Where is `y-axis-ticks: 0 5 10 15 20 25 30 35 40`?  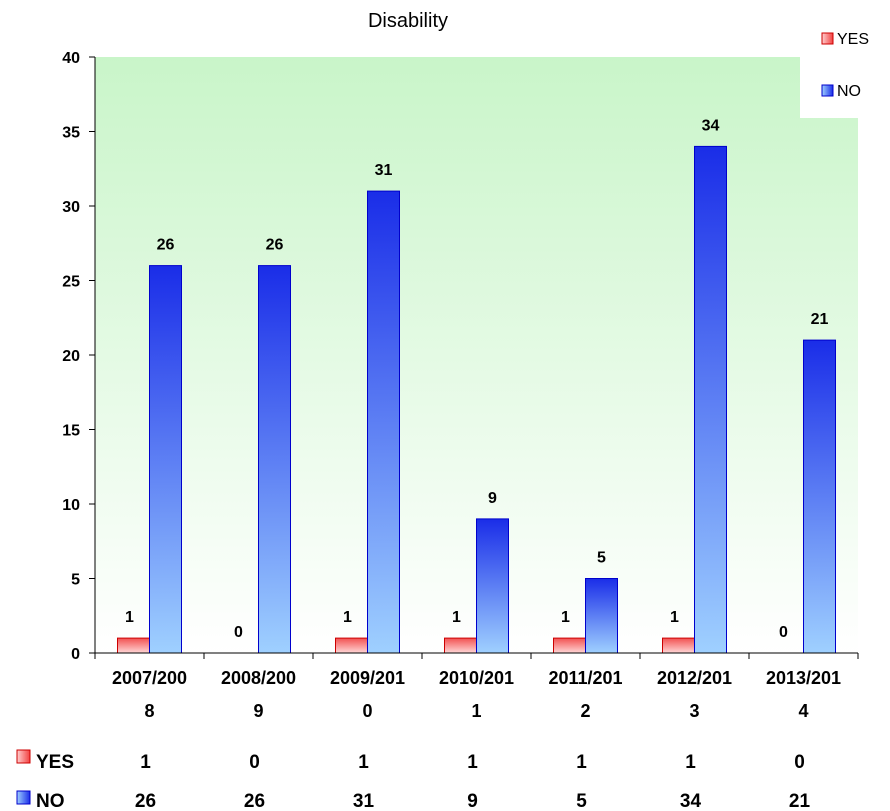
y-axis-ticks: 0 5 10 15 20 25 30 35 40 is located at coordinates (78, 356).